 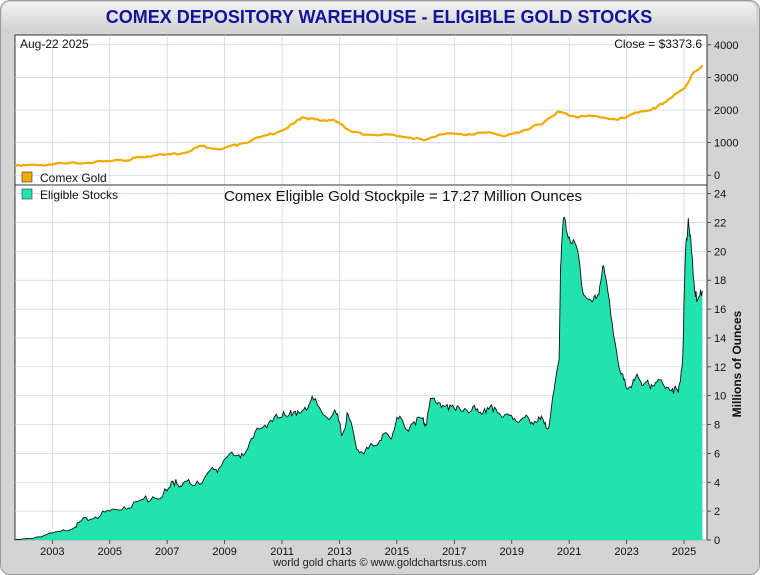 I want to click on legend-swatch-stocks, so click(x=27, y=194).